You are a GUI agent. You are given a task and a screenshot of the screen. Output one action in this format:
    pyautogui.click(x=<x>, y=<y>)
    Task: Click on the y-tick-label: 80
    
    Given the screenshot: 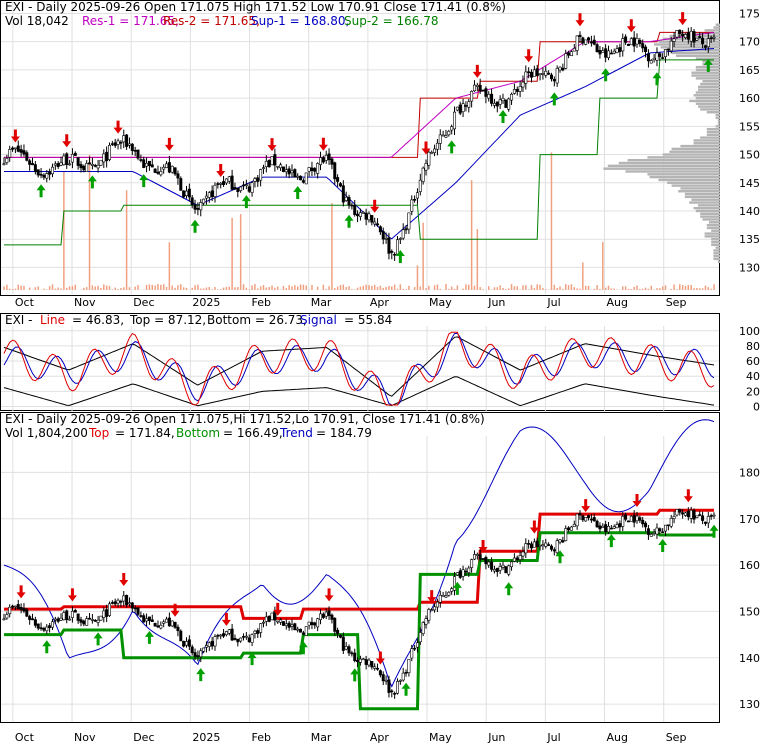 What is the action you would take?
    pyautogui.click(x=753, y=346)
    